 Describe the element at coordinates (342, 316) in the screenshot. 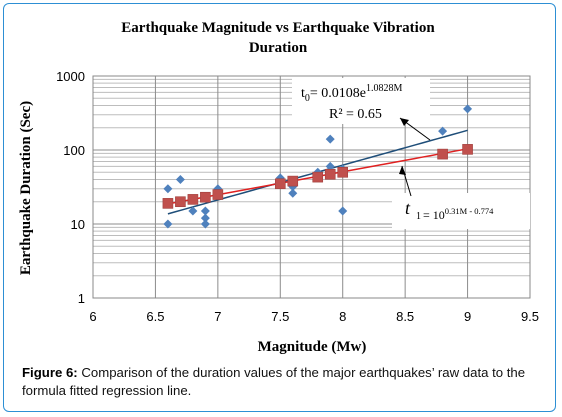

I see `x-tick-label: 8` at that location.